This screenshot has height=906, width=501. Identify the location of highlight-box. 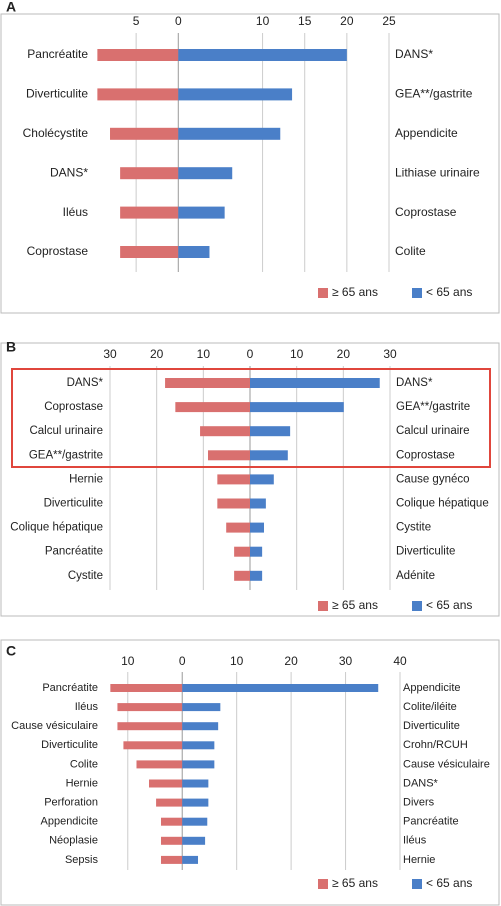
(251, 418).